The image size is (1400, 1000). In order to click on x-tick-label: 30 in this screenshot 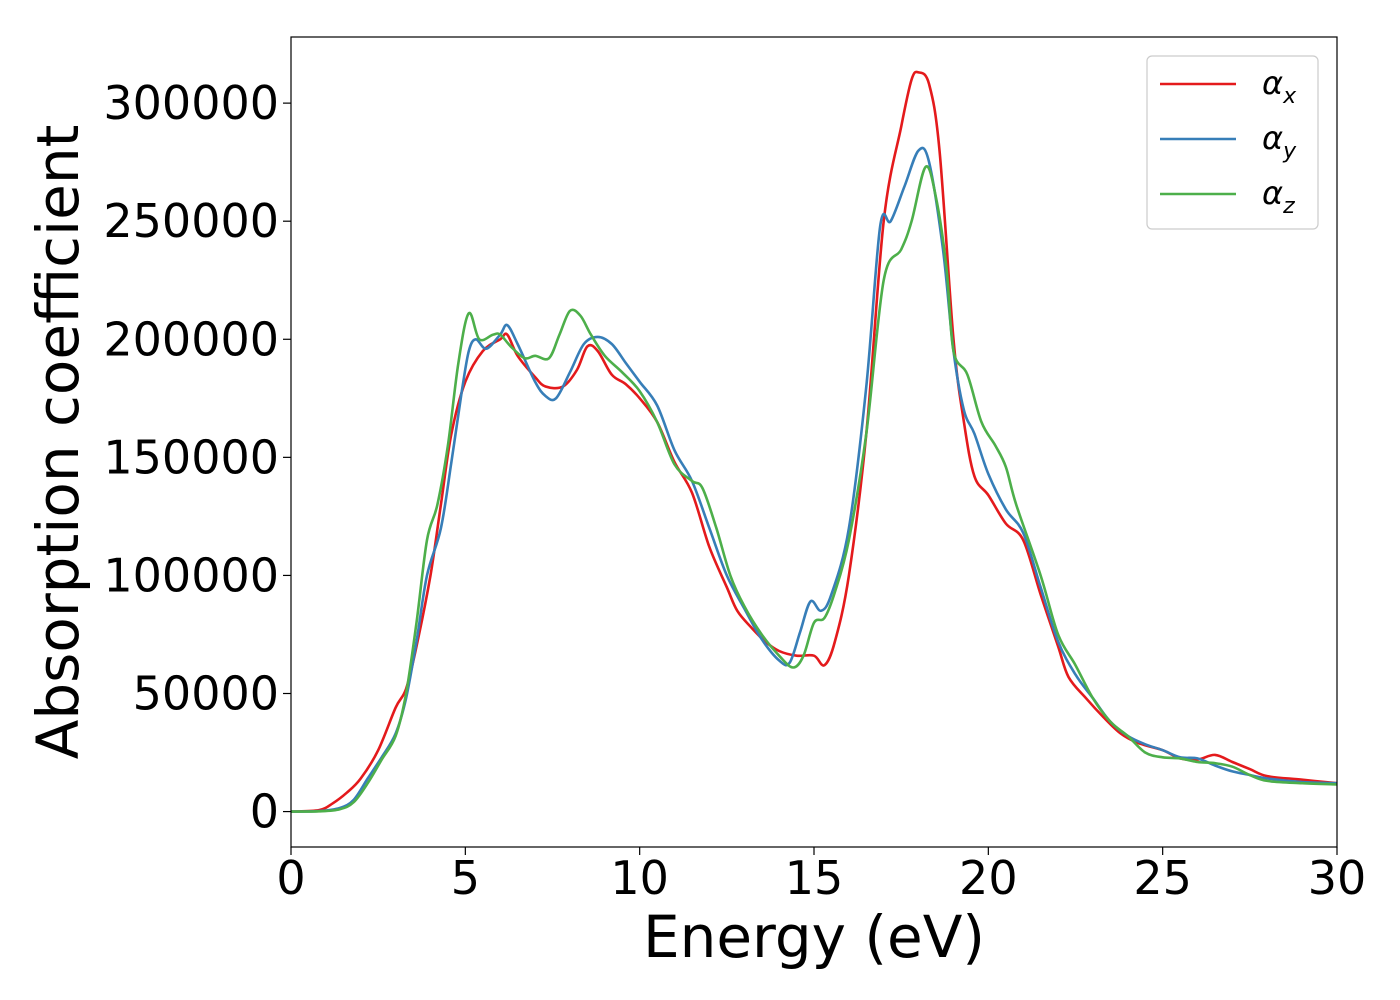, I will do `click(1337, 878)`.